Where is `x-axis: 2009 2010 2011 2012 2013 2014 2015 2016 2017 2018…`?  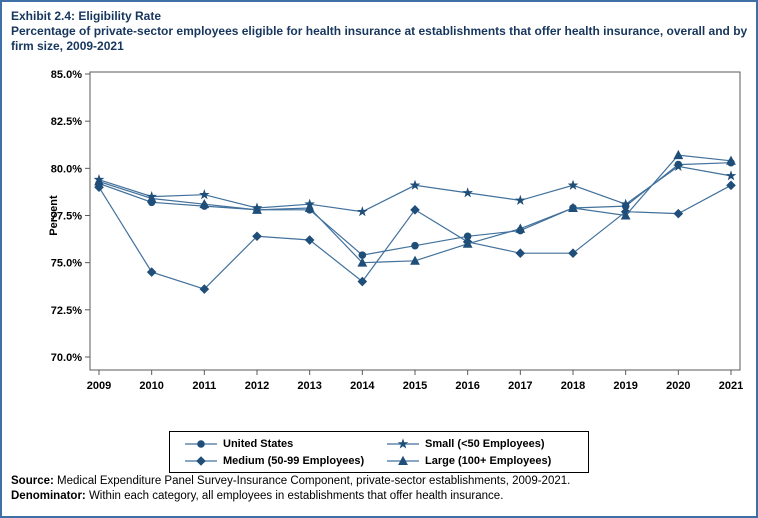
x-axis: 2009 2010 2011 2012 2013 2014 2015 2016 2017 2018… is located at coordinates (415, 381).